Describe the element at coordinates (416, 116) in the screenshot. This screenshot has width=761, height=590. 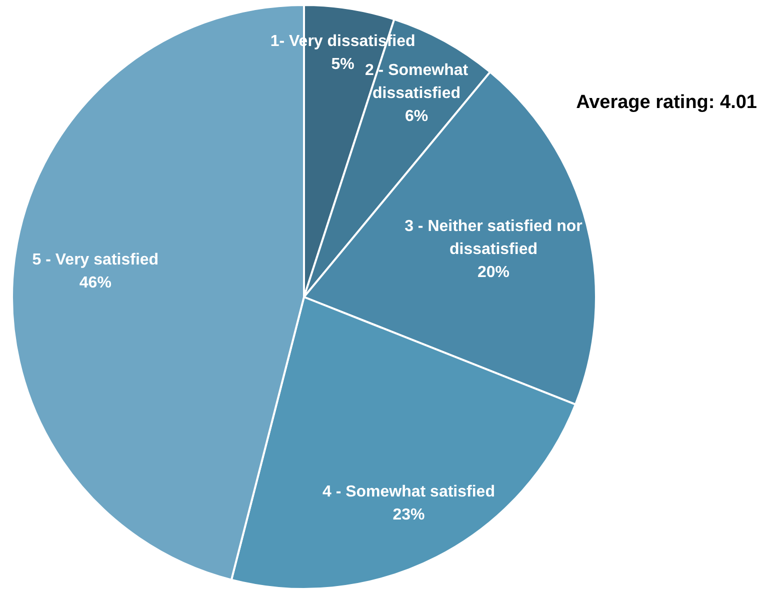
I see `data-label: 6%` at that location.